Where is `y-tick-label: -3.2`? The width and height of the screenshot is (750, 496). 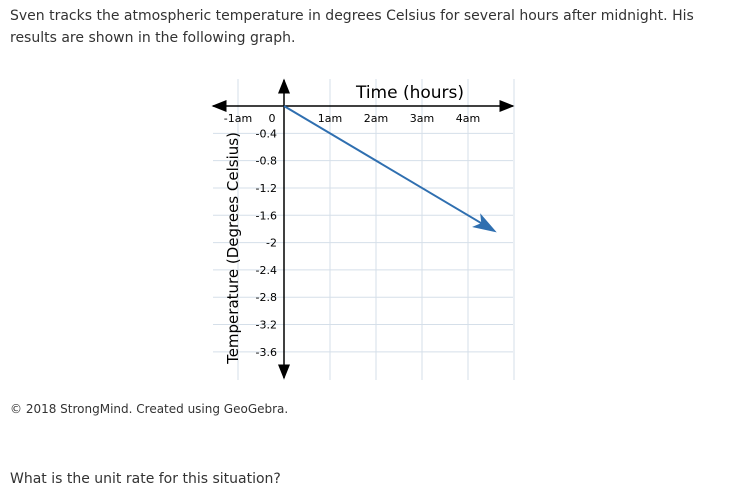 y-tick-label: -3.2 is located at coordinates (266, 325).